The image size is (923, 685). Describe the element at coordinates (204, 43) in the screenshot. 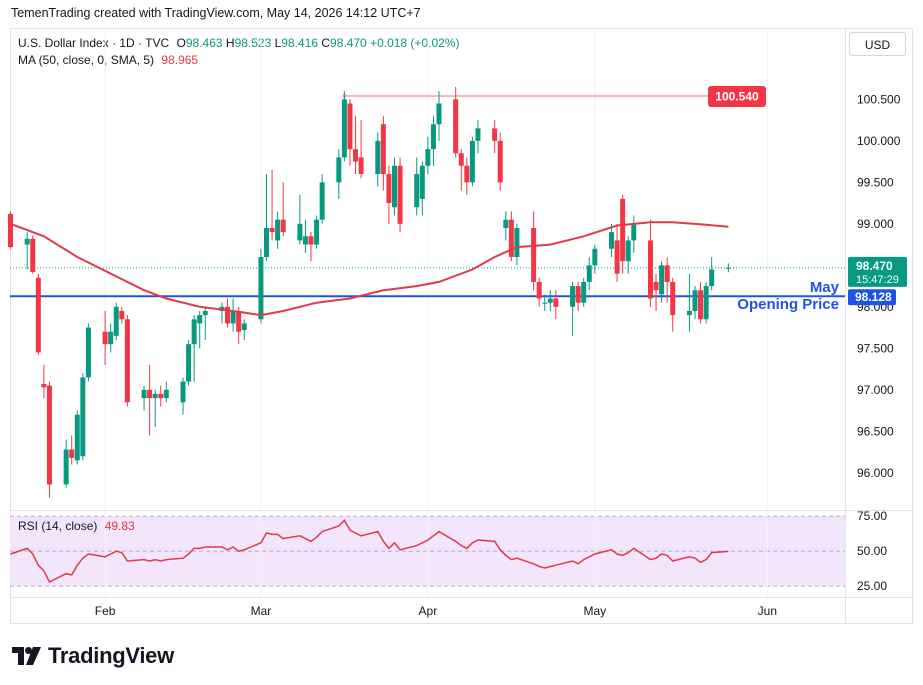

I see `open-value: 98.463` at that location.